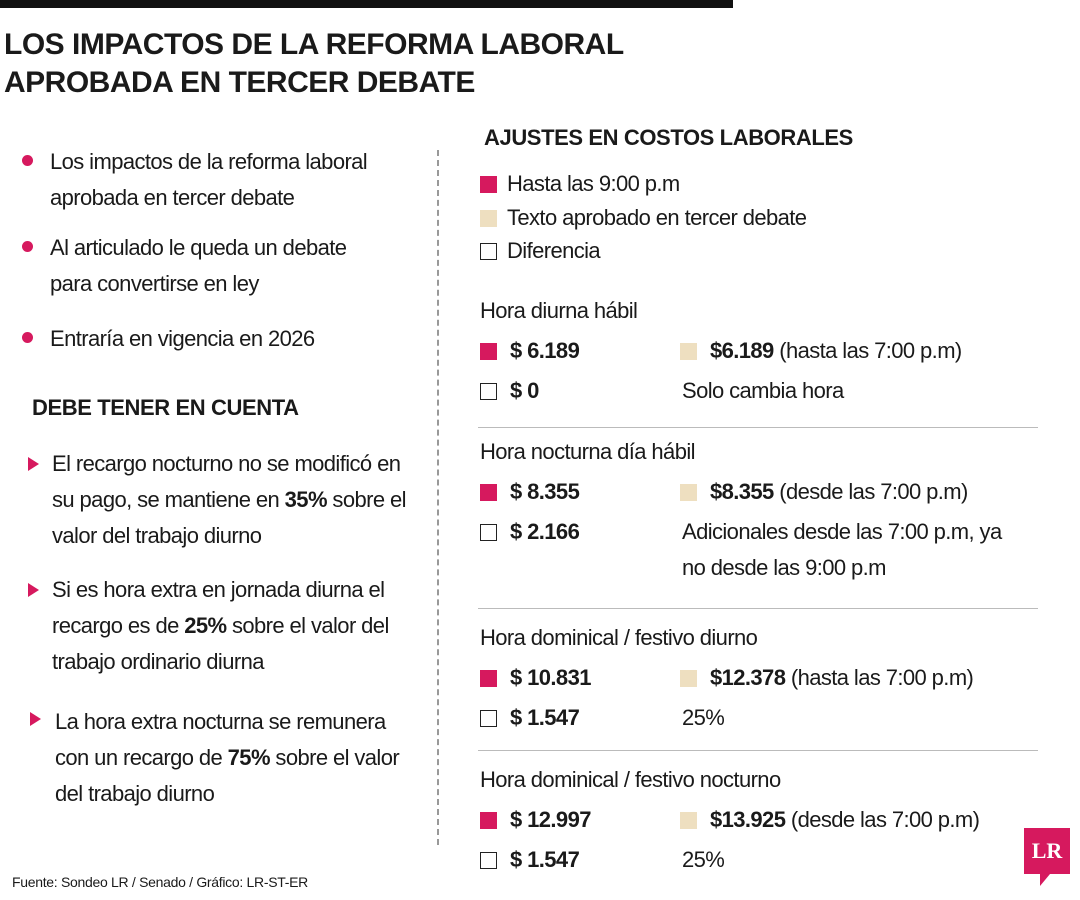 Image resolution: width=1080 pixels, height=900 pixels. What do you see at coordinates (588, 451) in the screenshot?
I see `section-label: Hora nocturna día hábil` at bounding box center [588, 451].